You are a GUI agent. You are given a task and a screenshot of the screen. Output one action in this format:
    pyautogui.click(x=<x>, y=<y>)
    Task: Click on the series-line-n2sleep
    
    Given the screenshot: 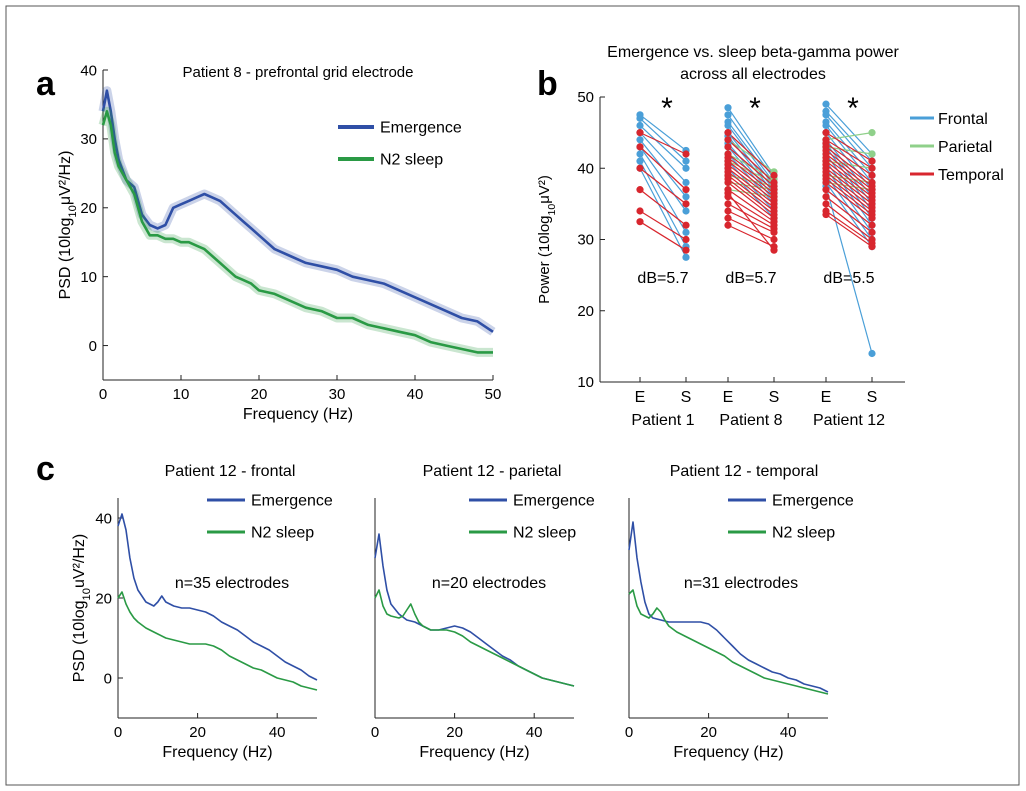 What is the action you would take?
    pyautogui.click(x=728, y=642)
    